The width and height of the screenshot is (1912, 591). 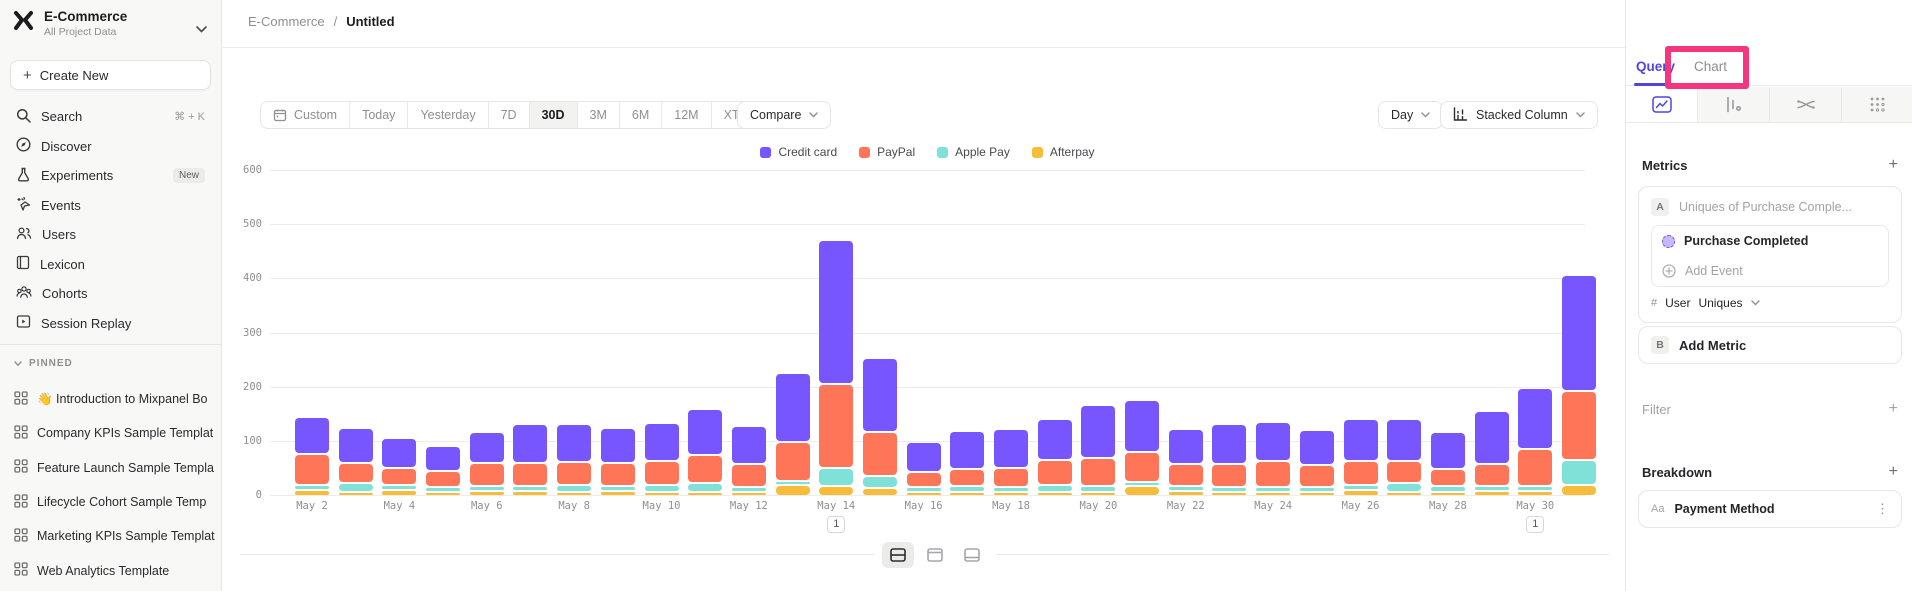 What do you see at coordinates (553, 115) in the screenshot?
I see `range-button-30d: 30D` at bounding box center [553, 115].